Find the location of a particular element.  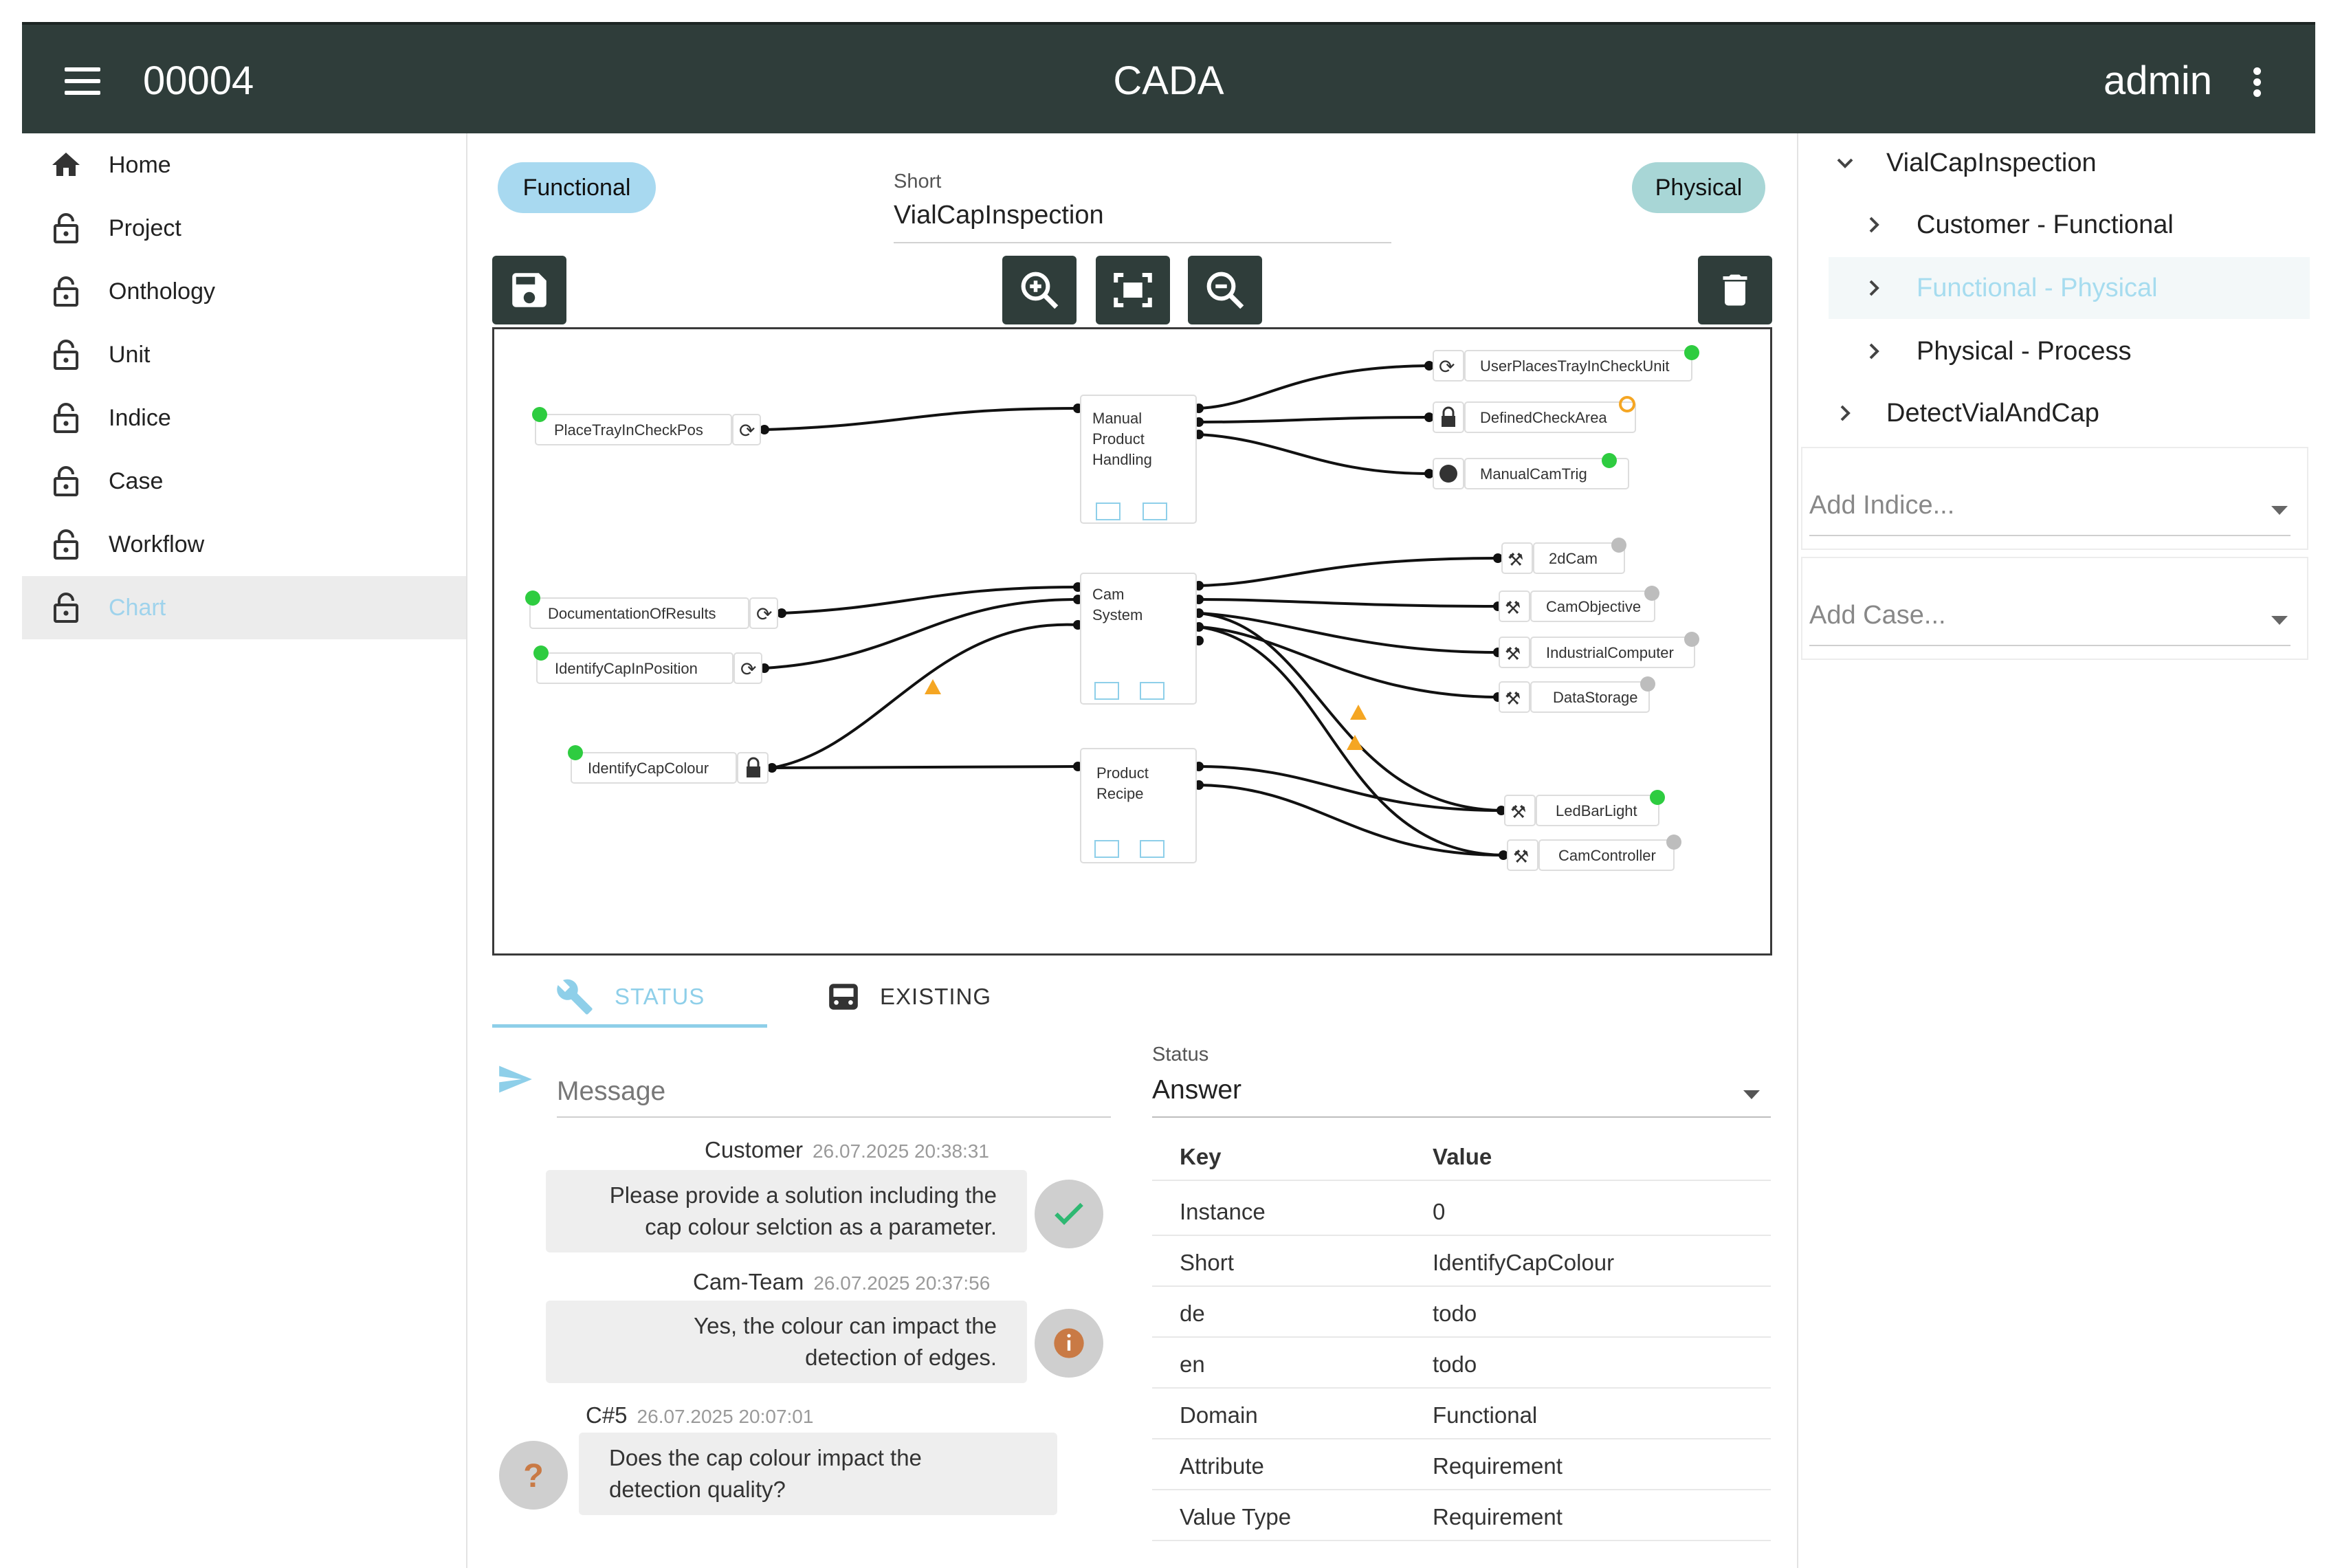

node-led-bar-light: ⚒ LedBarLight is located at coordinates (1584, 808).